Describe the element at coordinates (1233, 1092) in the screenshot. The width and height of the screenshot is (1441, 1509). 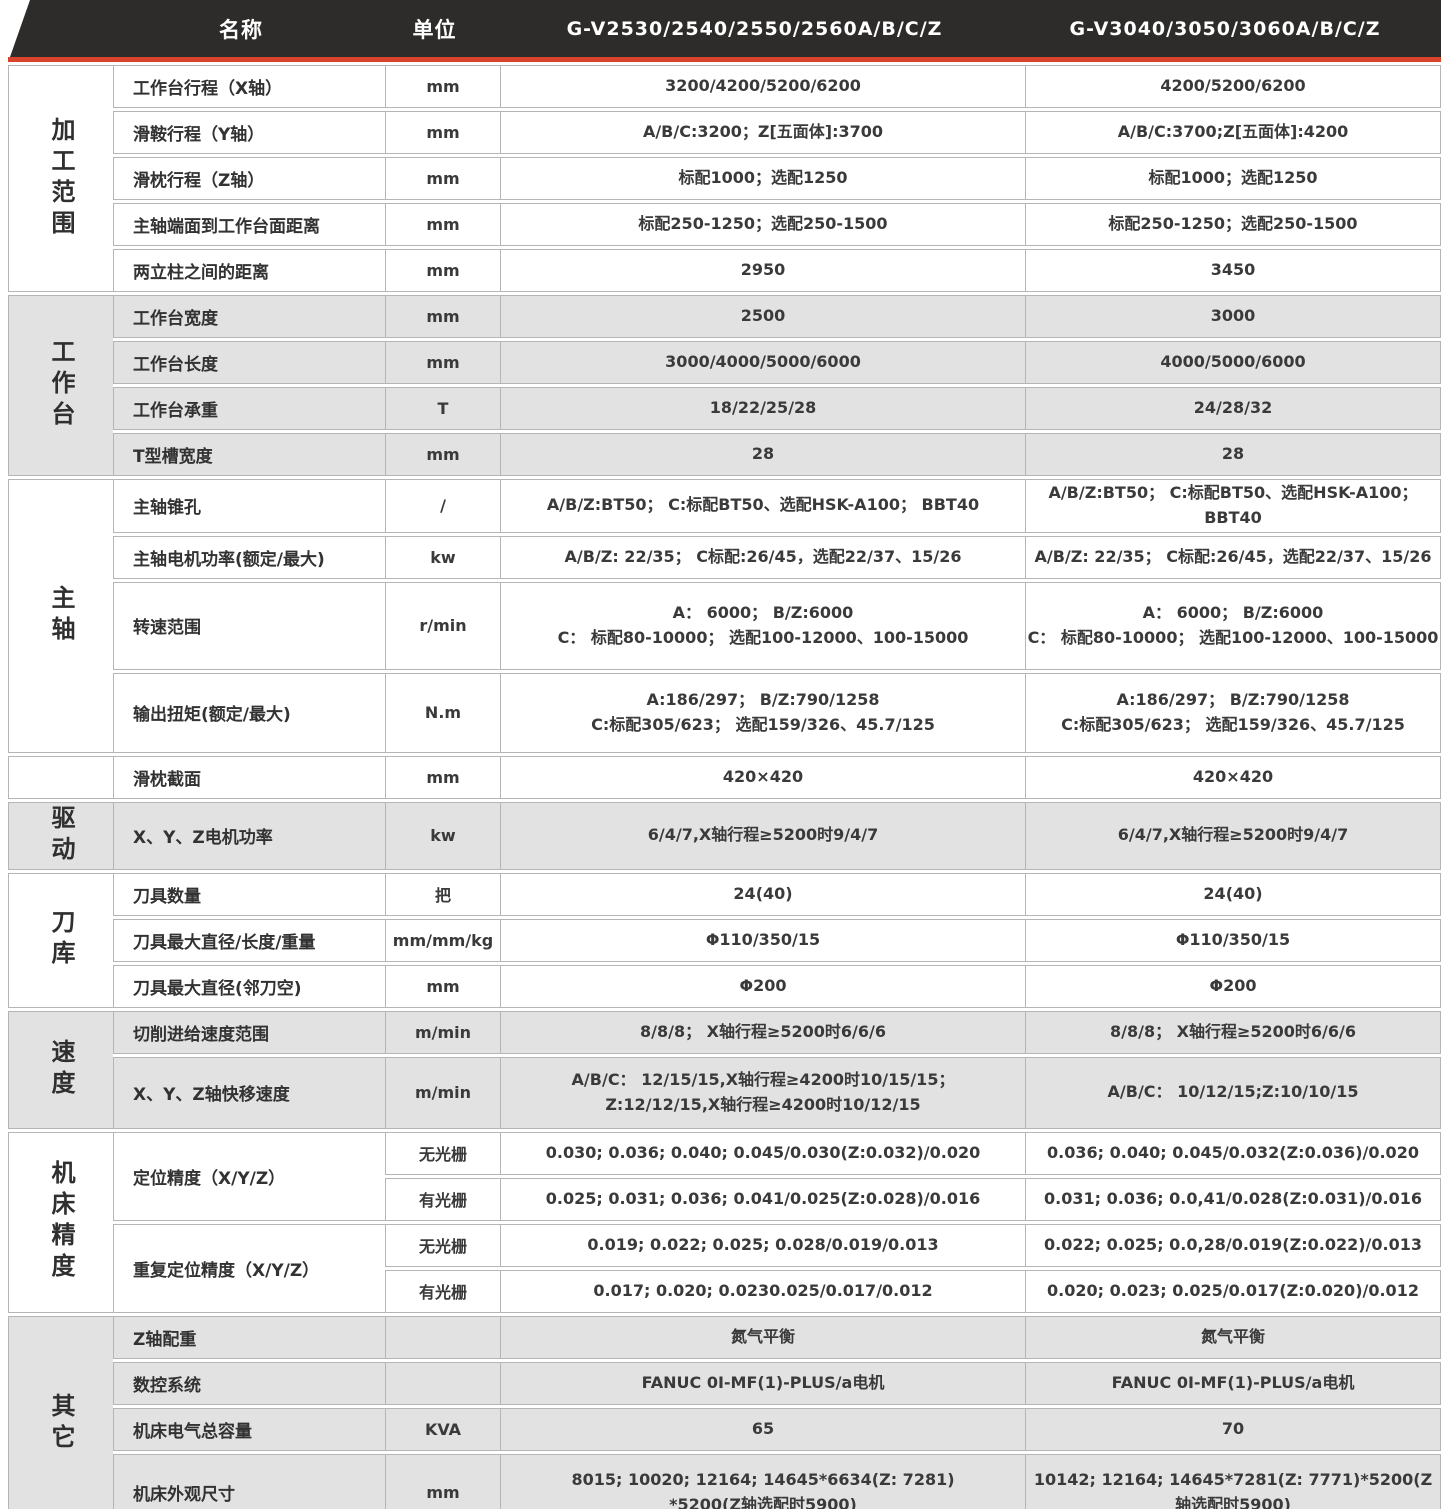
I see `value-model2: A/B/C： 10/12/15;Z:10/10/15` at that location.